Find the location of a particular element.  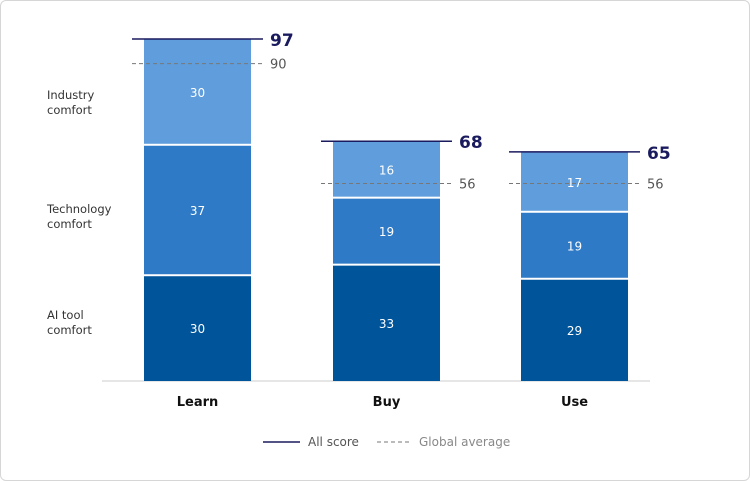

data-label: 29 is located at coordinates (574, 331).